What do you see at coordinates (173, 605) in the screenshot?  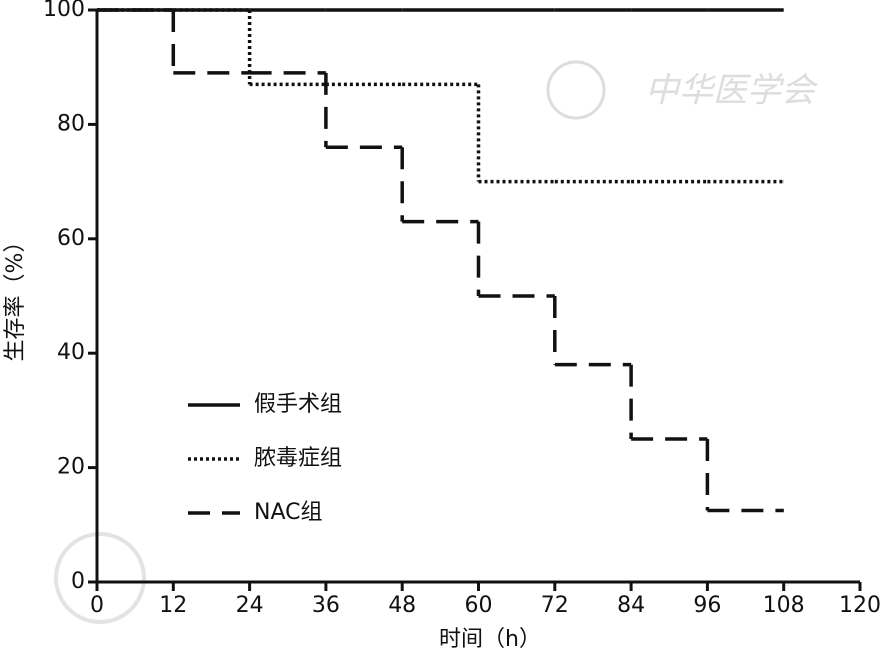 I see `x-tick-label: 12` at bounding box center [173, 605].